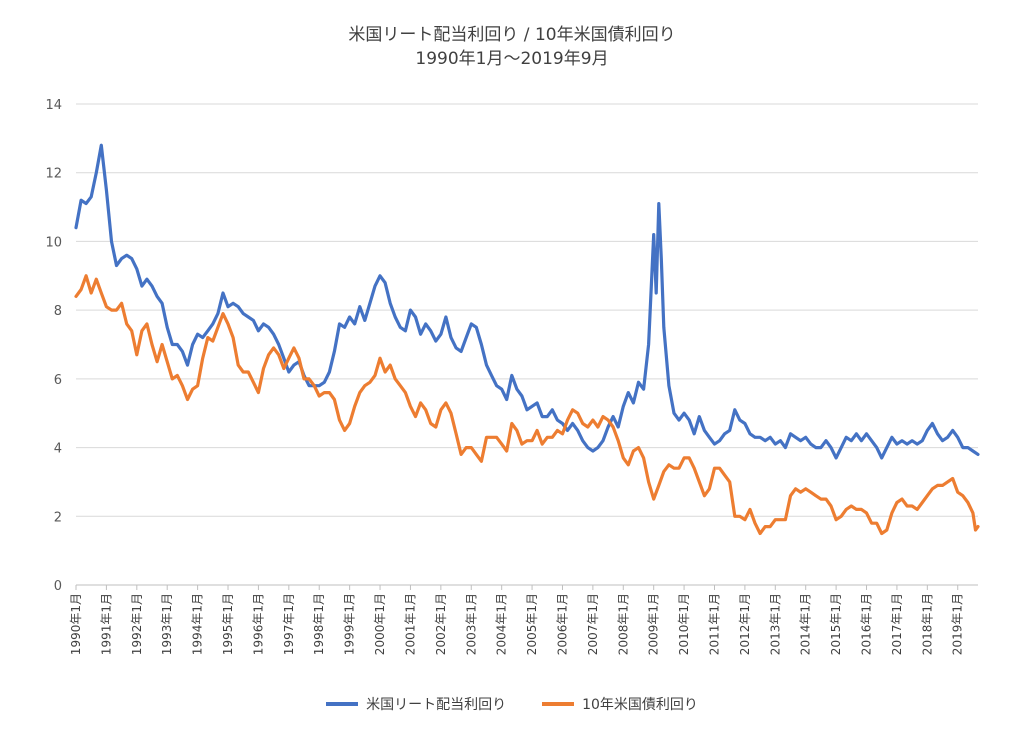  I want to click on legend-item-reit: 米国リート配当利回り, so click(416, 704).